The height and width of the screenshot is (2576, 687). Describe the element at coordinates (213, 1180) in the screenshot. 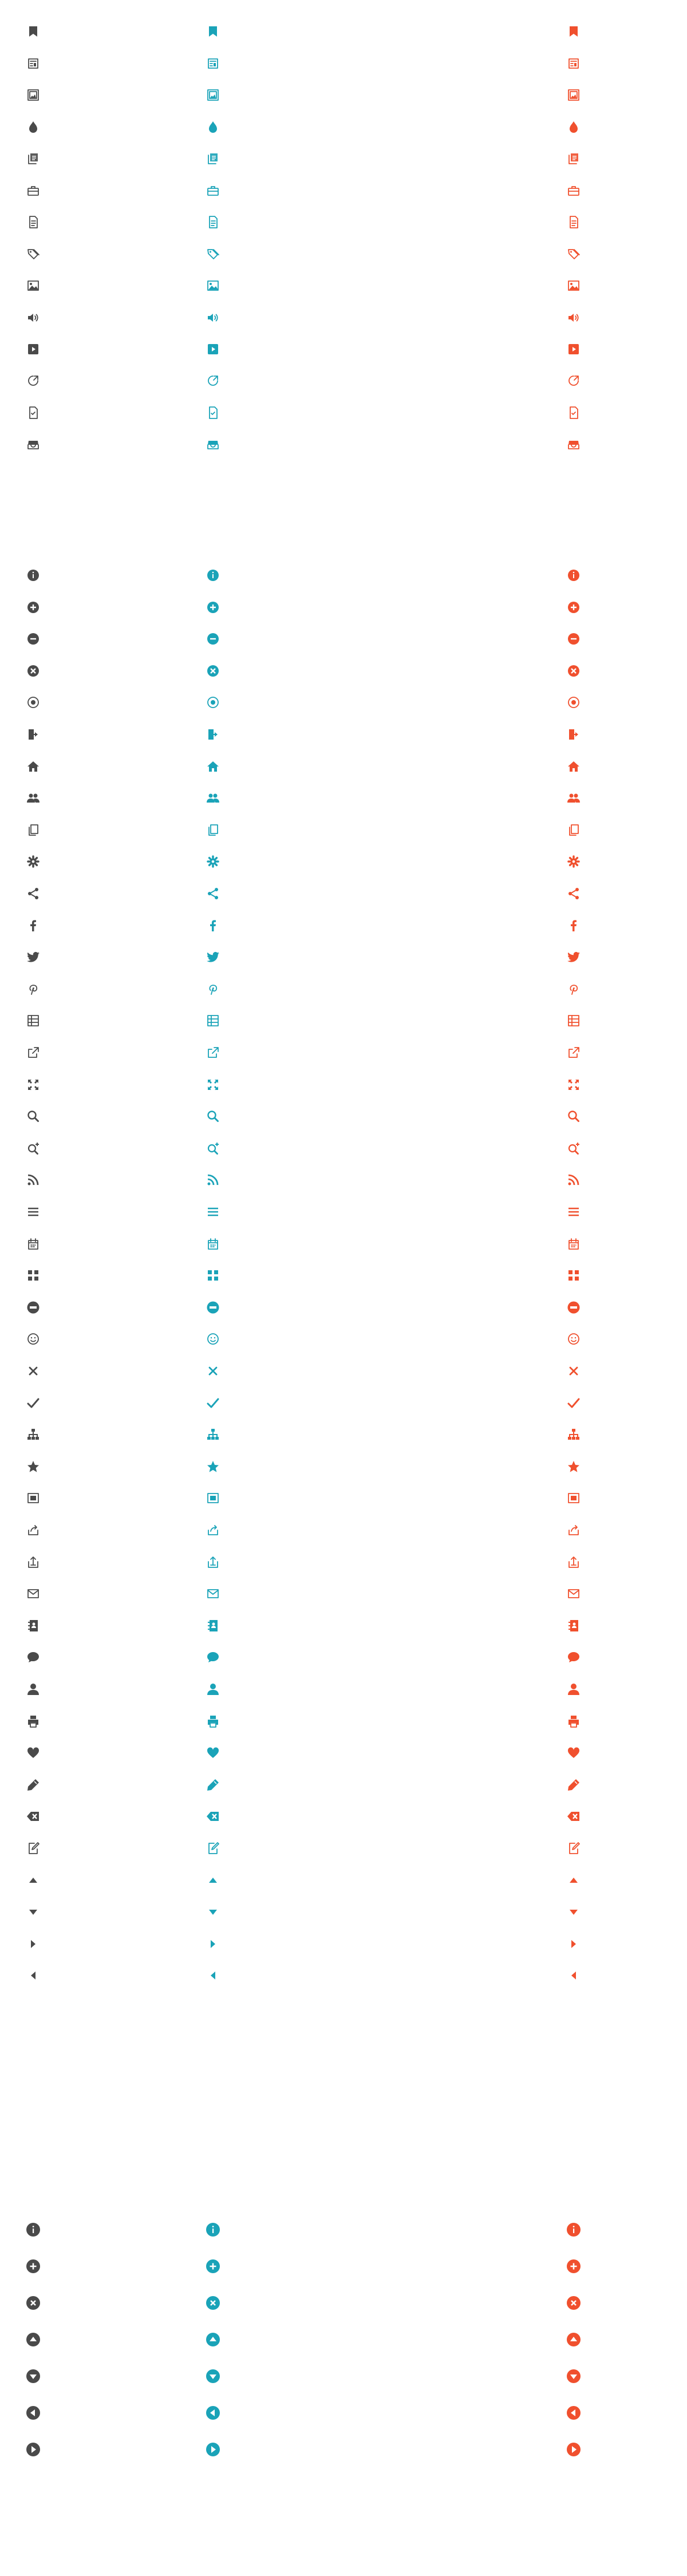

I see `rss-icon` at that location.